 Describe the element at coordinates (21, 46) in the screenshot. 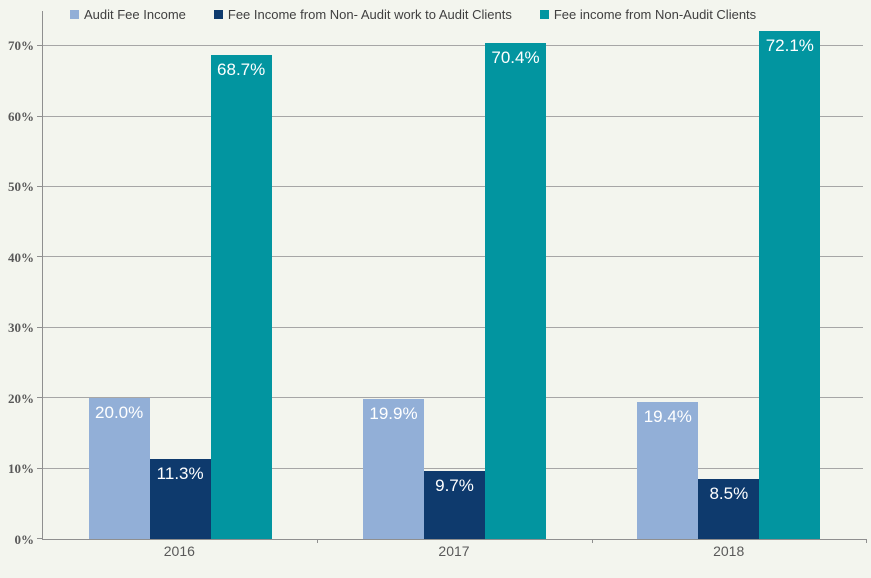

I see `y-axis-tick-label: 70%` at that location.